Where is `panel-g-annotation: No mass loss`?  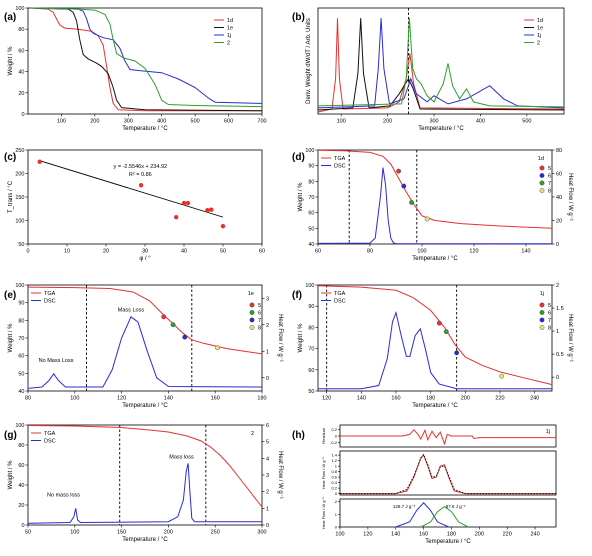 panel-g-annotation: No mass loss is located at coordinates (63, 496).